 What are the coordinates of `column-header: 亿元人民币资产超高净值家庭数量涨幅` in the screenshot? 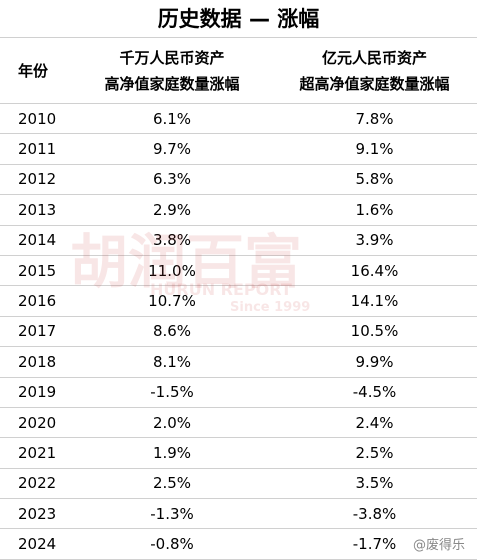 It's located at (374, 71).